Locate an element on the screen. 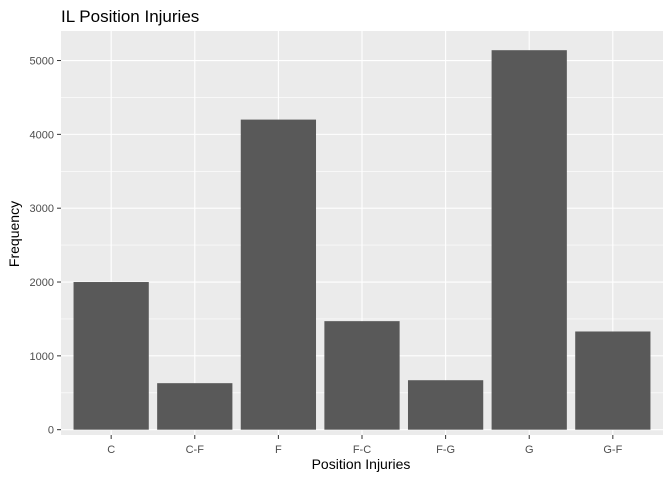  x-axis-title: Position Injuries is located at coordinates (361, 464).